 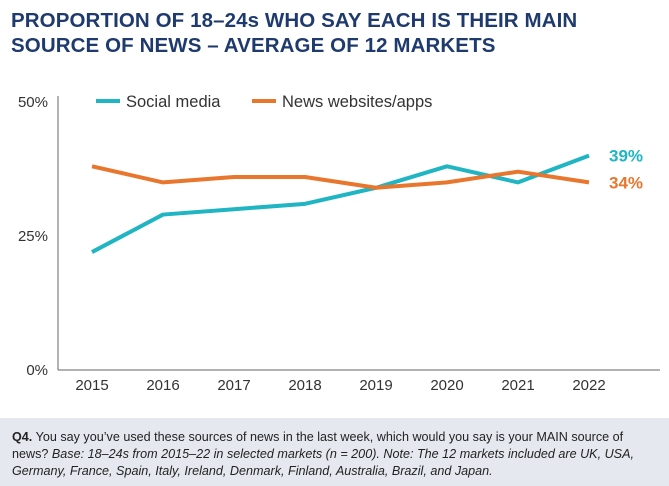 I want to click on end-label-social-media: 39%, so click(x=626, y=156).